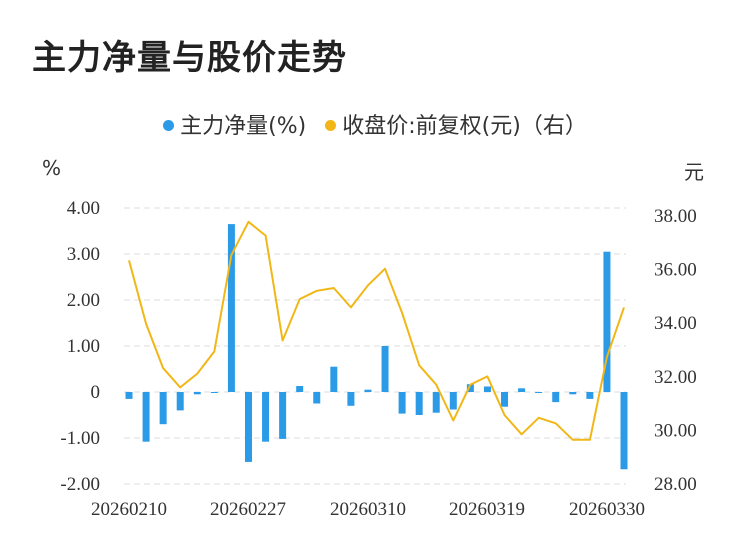 The width and height of the screenshot is (750, 558). Describe the element at coordinates (96, 392) in the screenshot. I see `left-axis-tick-label: 0` at that location.